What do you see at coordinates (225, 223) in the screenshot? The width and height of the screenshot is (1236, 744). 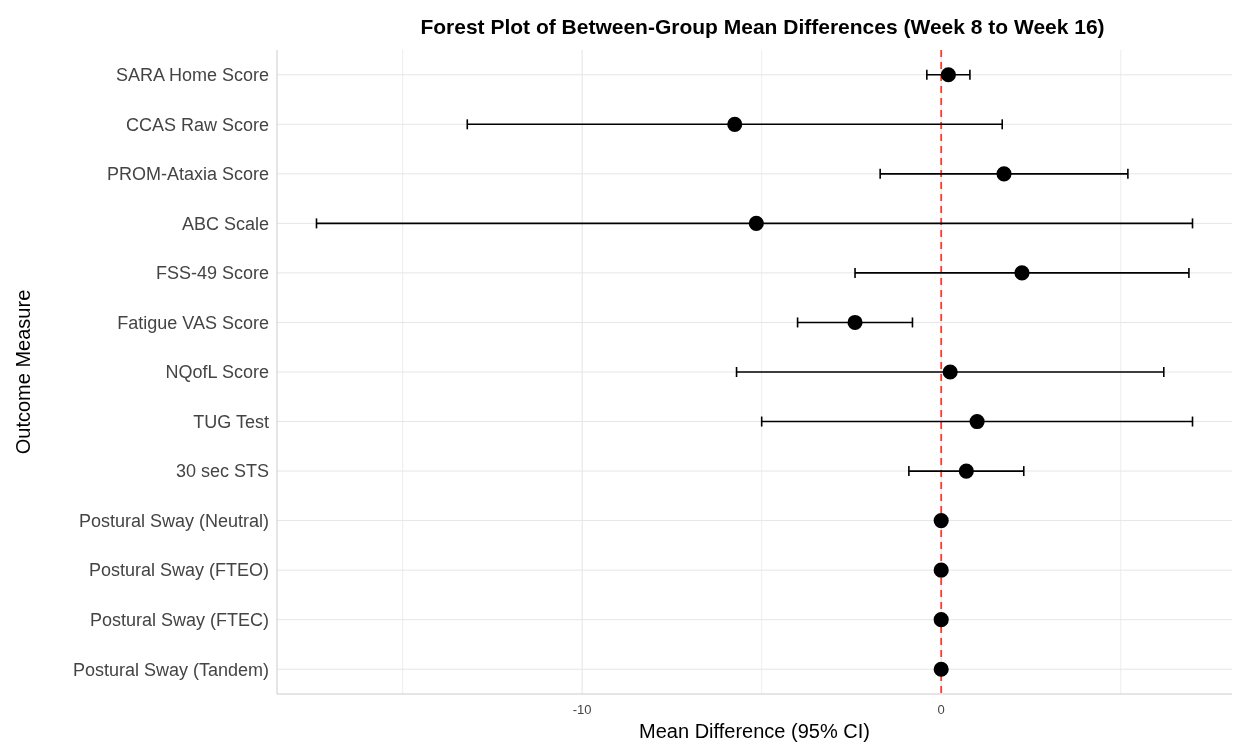 I see `y-tick-label: ABC Scale` at bounding box center [225, 223].